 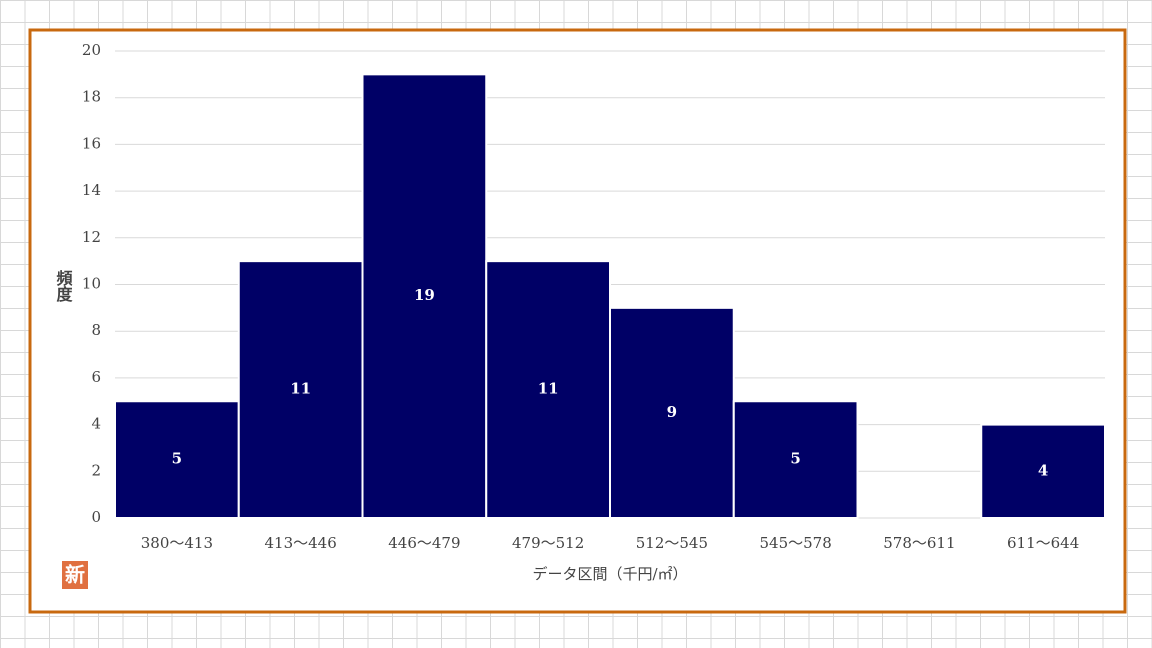 I want to click on y-tick-label: 8, so click(x=96, y=330).